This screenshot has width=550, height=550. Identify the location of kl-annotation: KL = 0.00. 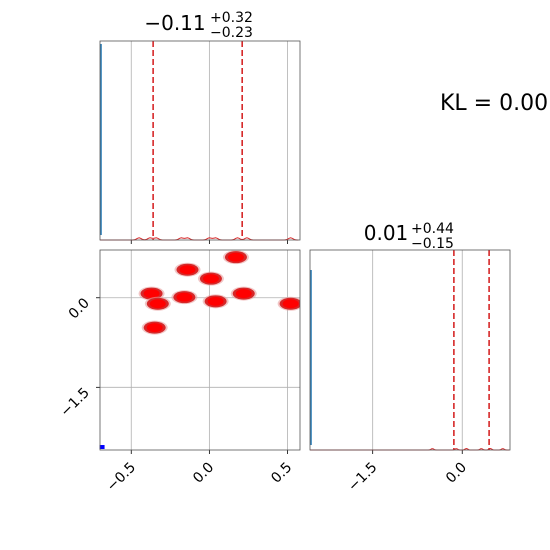
(494, 103).